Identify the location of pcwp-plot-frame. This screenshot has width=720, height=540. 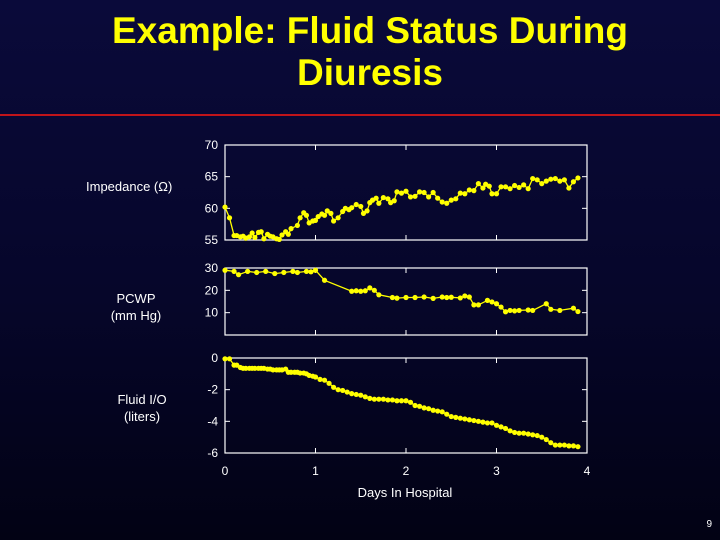
(406, 301).